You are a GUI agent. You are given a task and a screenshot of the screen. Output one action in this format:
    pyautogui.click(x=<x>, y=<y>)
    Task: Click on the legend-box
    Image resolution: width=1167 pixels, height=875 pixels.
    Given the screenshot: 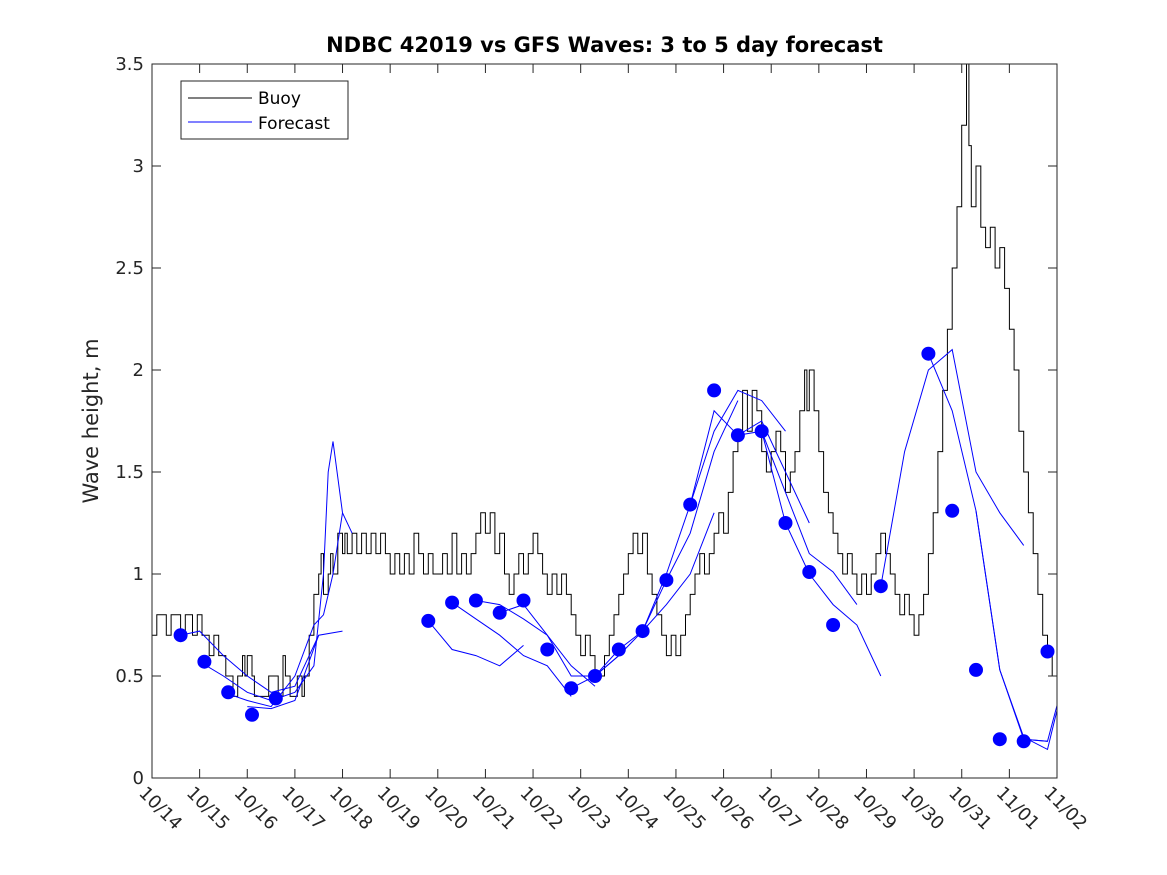 What is the action you would take?
    pyautogui.click(x=264, y=110)
    